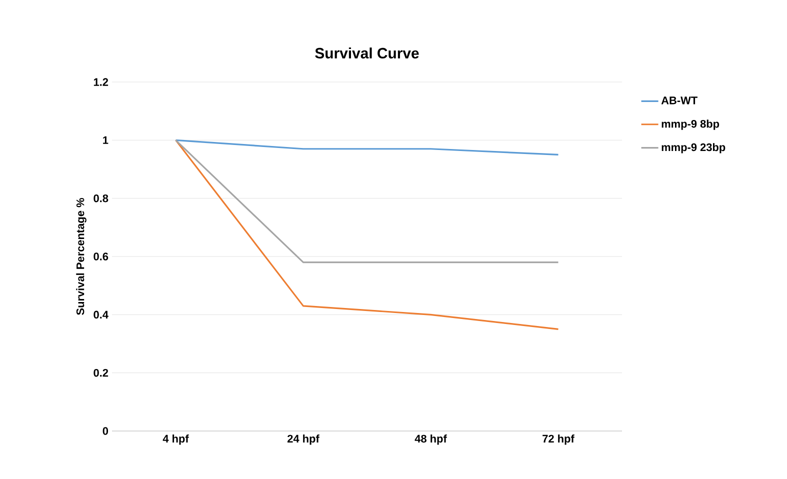 The width and height of the screenshot is (787, 479). What do you see at coordinates (101, 314) in the screenshot?
I see `y-tick-label: 0.4` at bounding box center [101, 314].